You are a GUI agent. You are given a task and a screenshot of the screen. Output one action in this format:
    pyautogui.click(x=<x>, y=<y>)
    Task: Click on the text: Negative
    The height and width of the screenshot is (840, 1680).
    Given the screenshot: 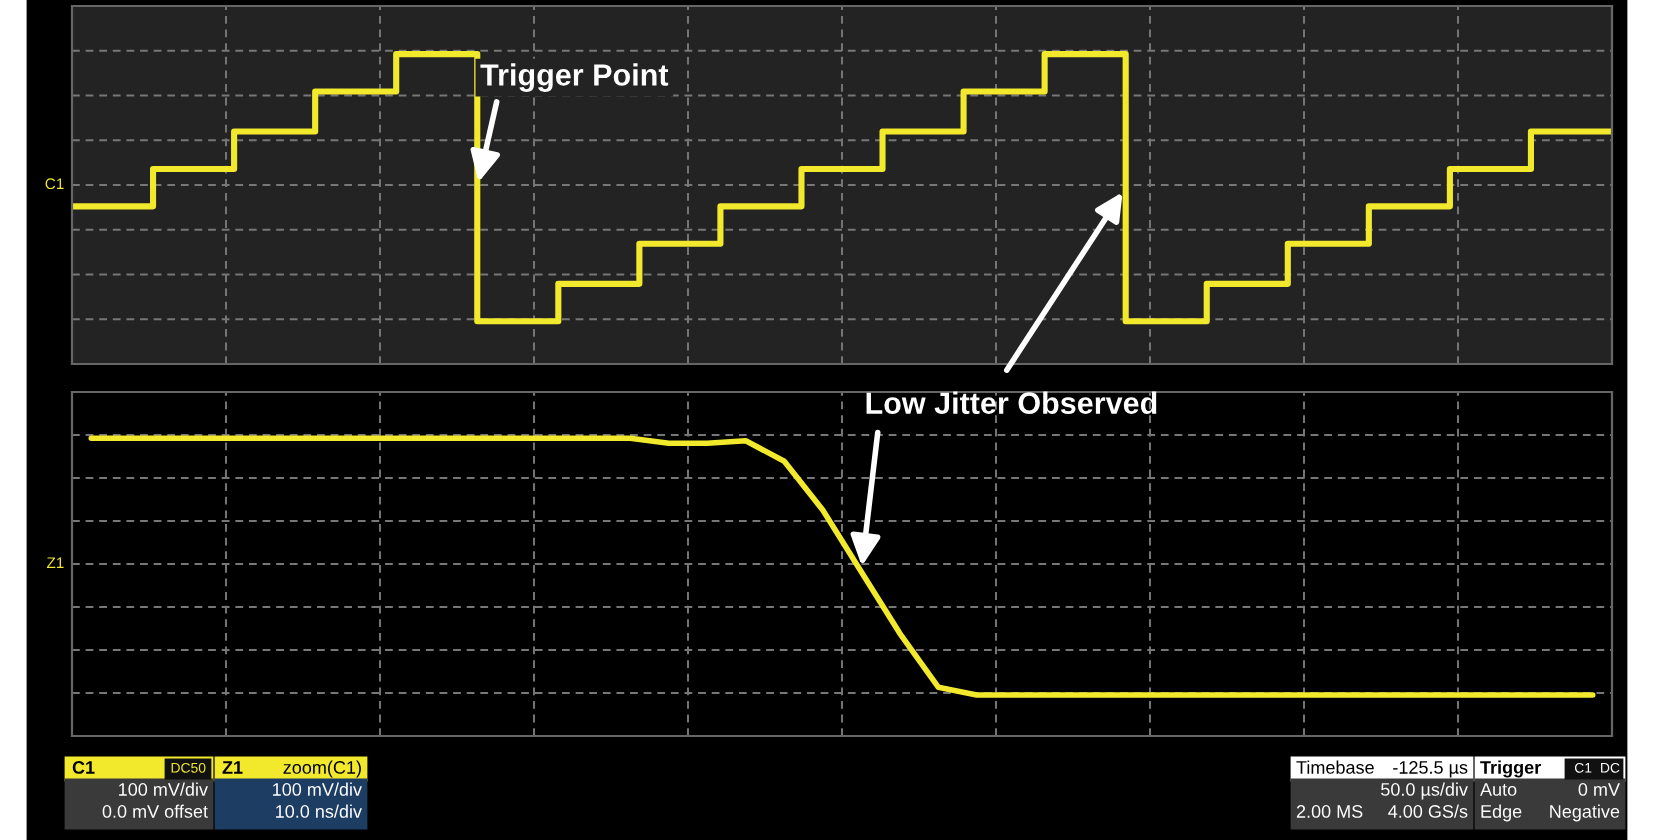 What is the action you would take?
    pyautogui.click(x=1585, y=813)
    